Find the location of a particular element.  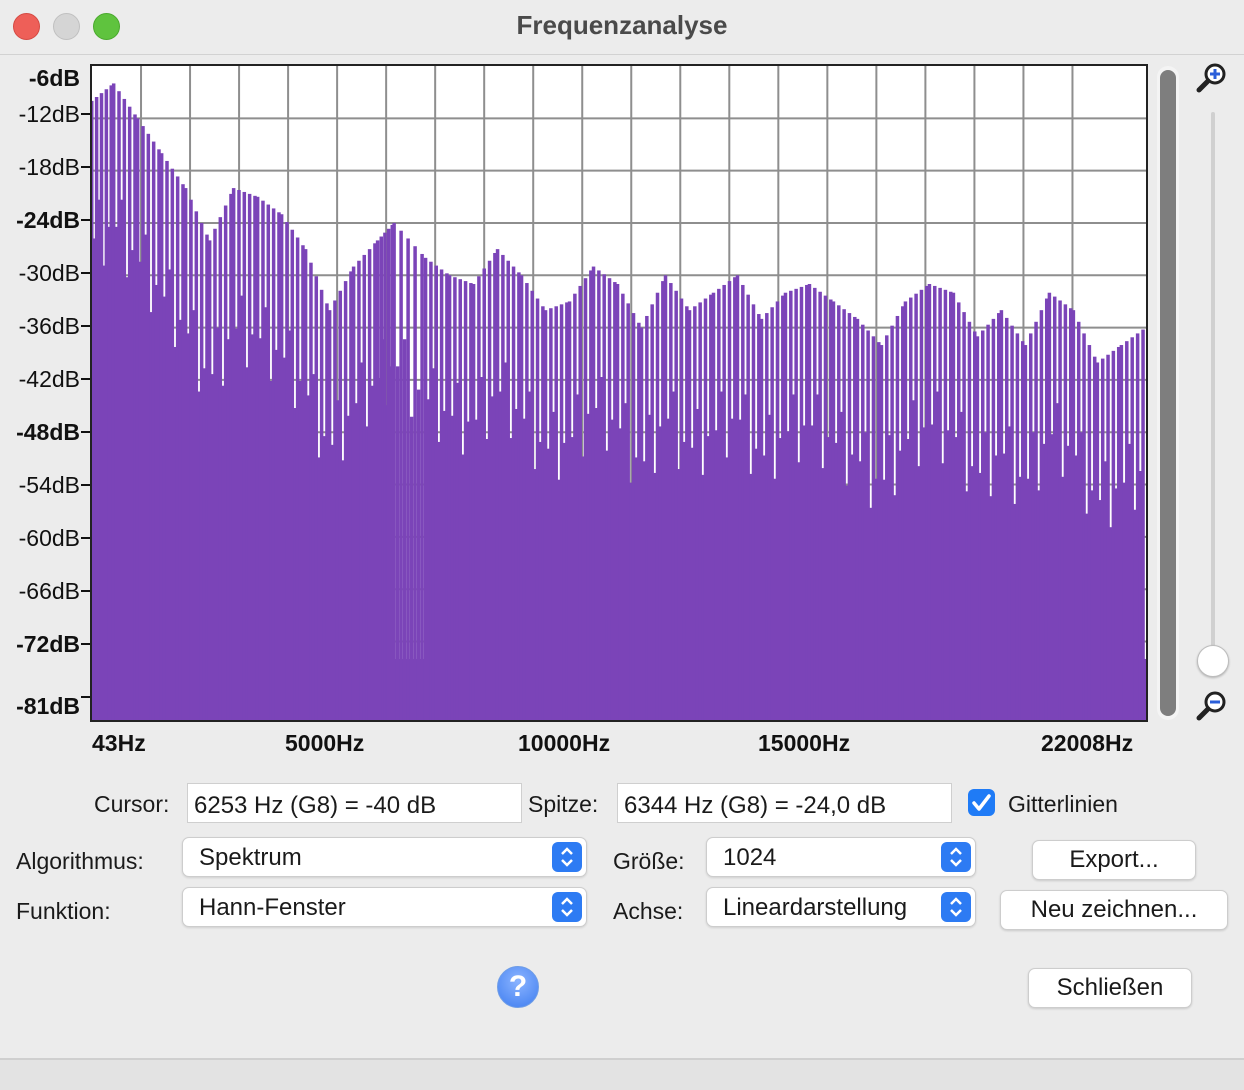

size-label: Größe: is located at coordinates (649, 861).